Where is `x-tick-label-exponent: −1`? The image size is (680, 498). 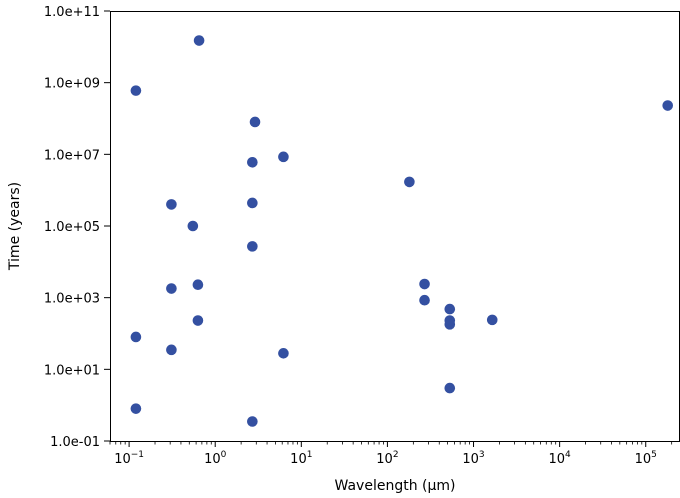
x-tick-label-exponent: −1 is located at coordinates (137, 455).